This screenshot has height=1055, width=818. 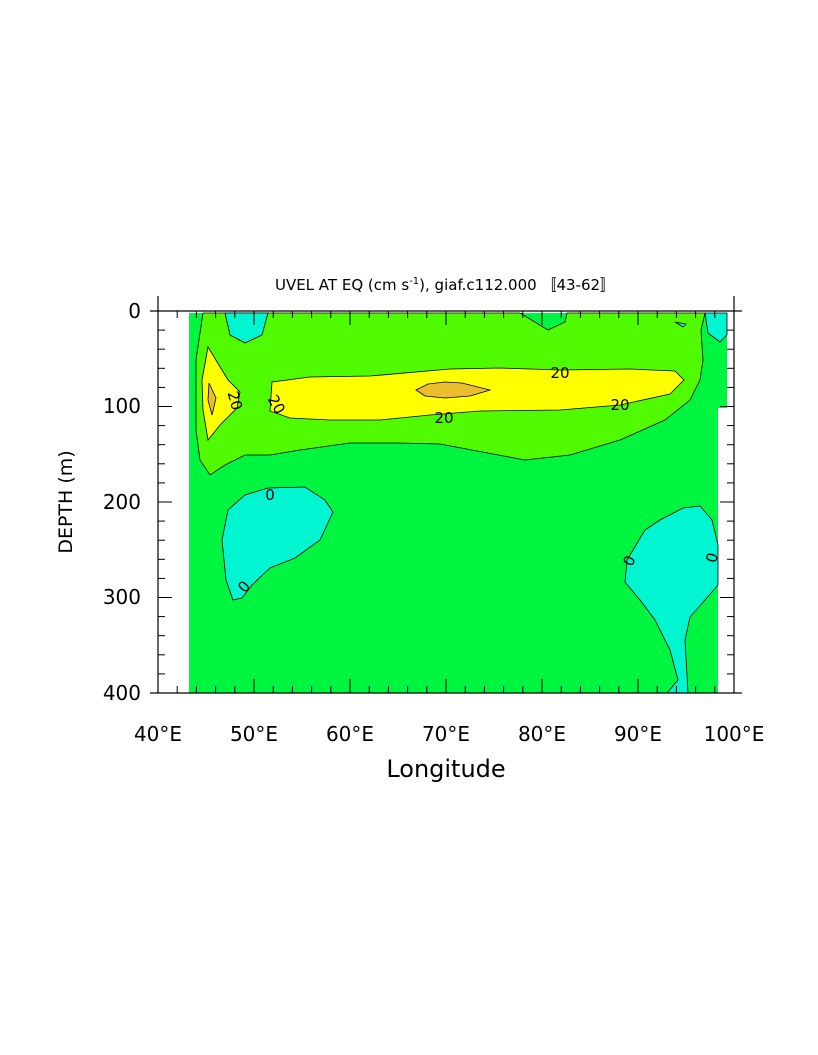 What do you see at coordinates (254, 734) in the screenshot?
I see `x-tick-label: 50°E` at bounding box center [254, 734].